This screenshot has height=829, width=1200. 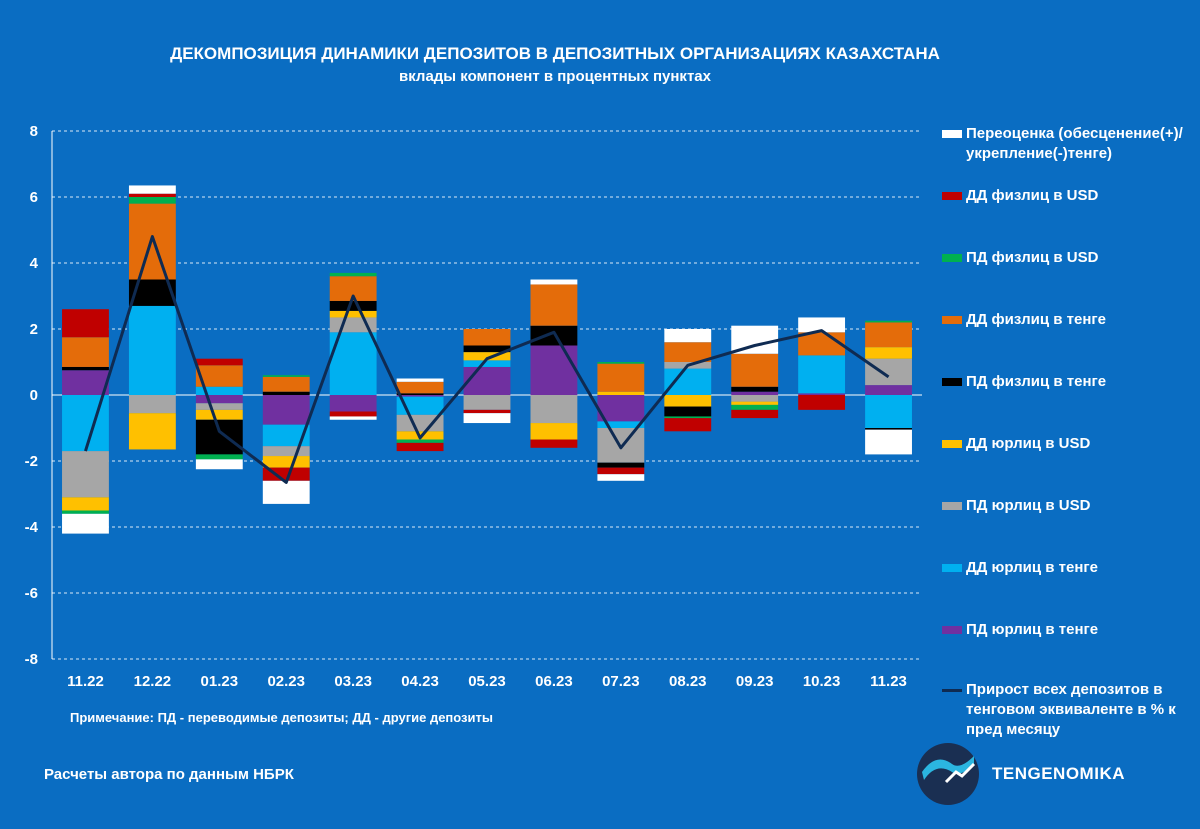 What do you see at coordinates (85, 474) in the screenshot?
I see `bar-segment-11-22-s2` at bounding box center [85, 474].